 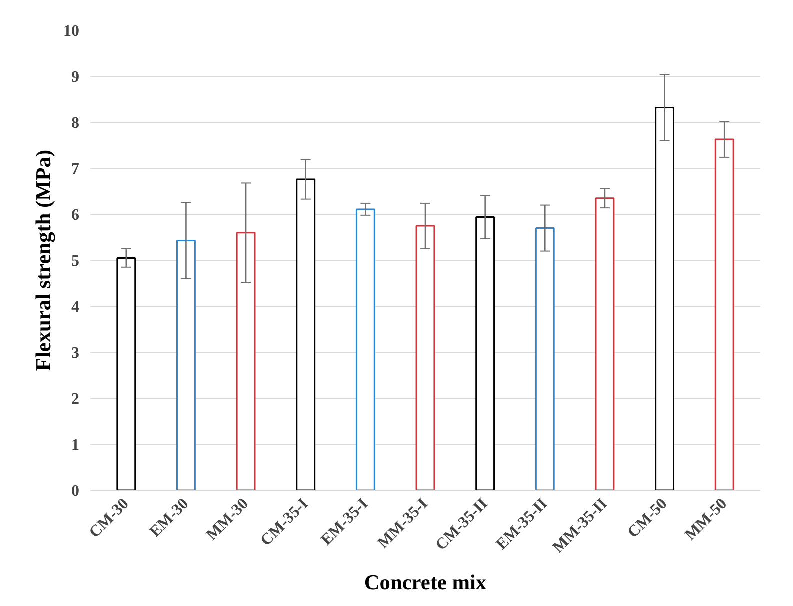 I want to click on y-tick-label: 2, so click(x=76, y=399).